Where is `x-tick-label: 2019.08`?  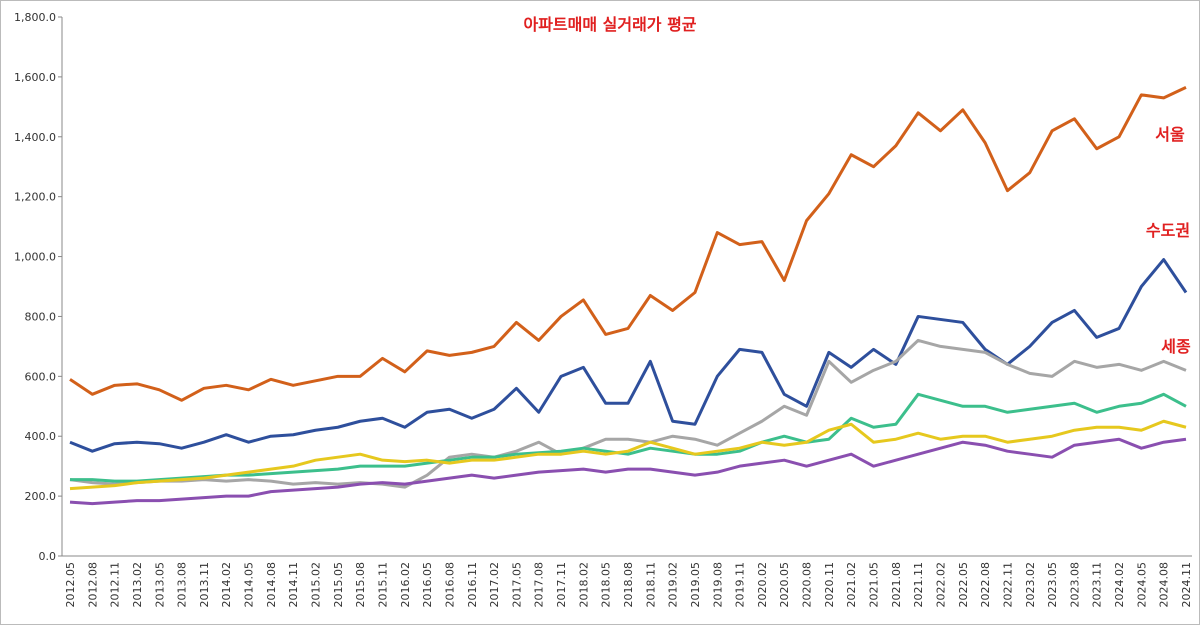 x-tick-label: 2019.08 is located at coordinates (717, 585).